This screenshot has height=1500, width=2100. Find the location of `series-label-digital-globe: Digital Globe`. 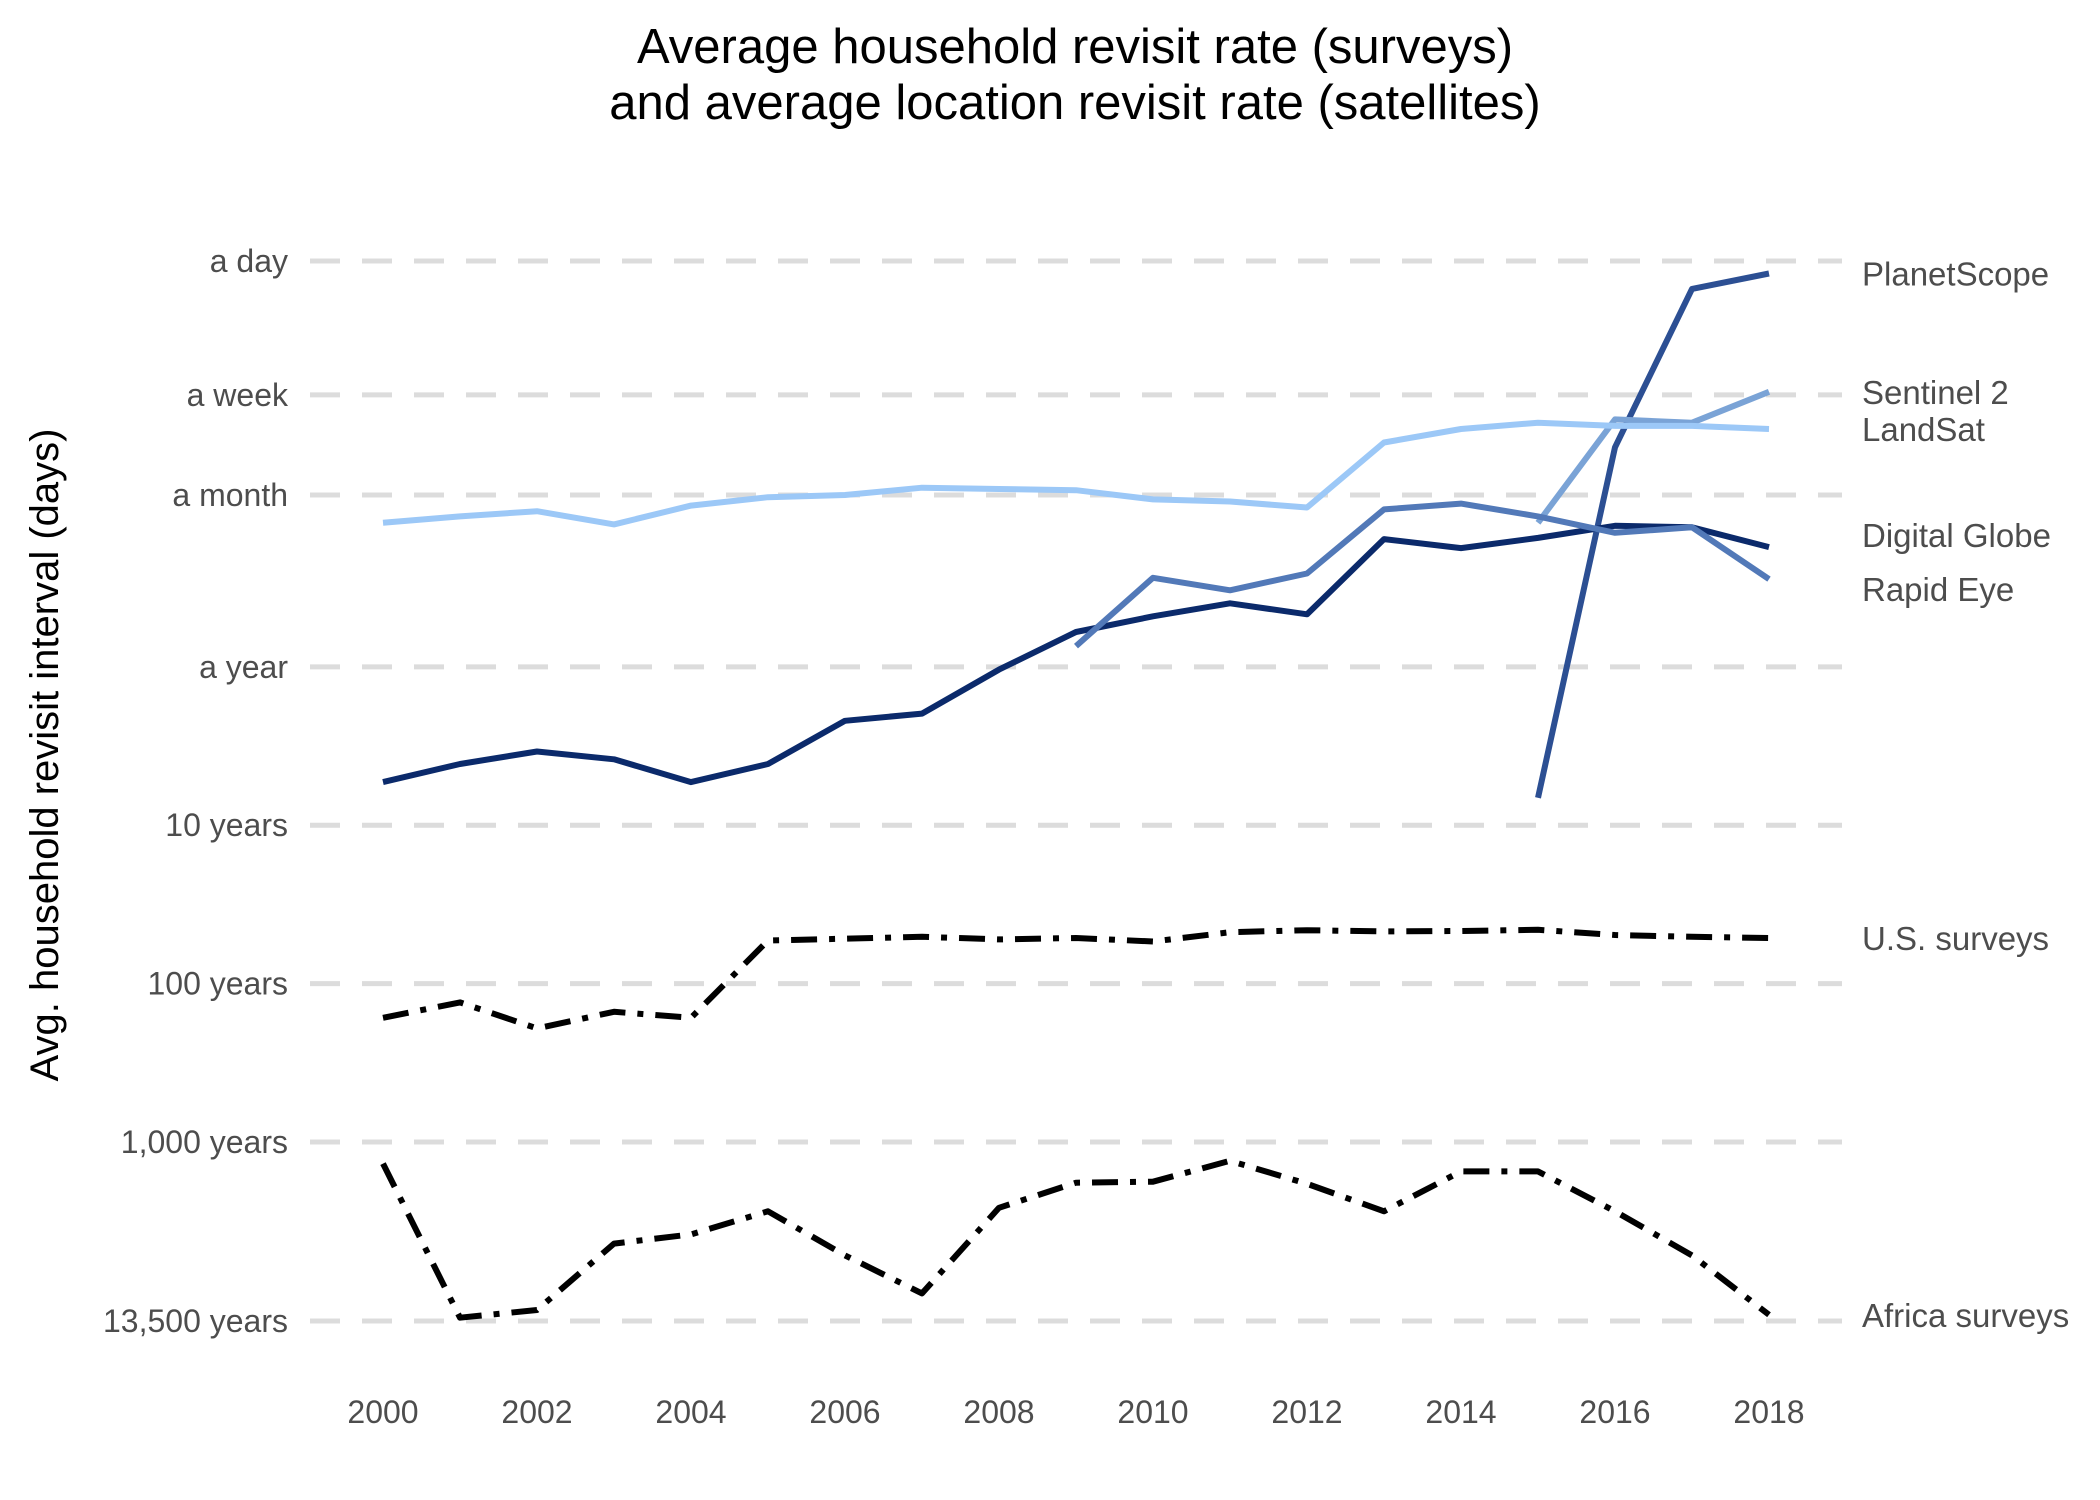

series-label-digital-globe: Digital Globe is located at coordinates (1956, 535).